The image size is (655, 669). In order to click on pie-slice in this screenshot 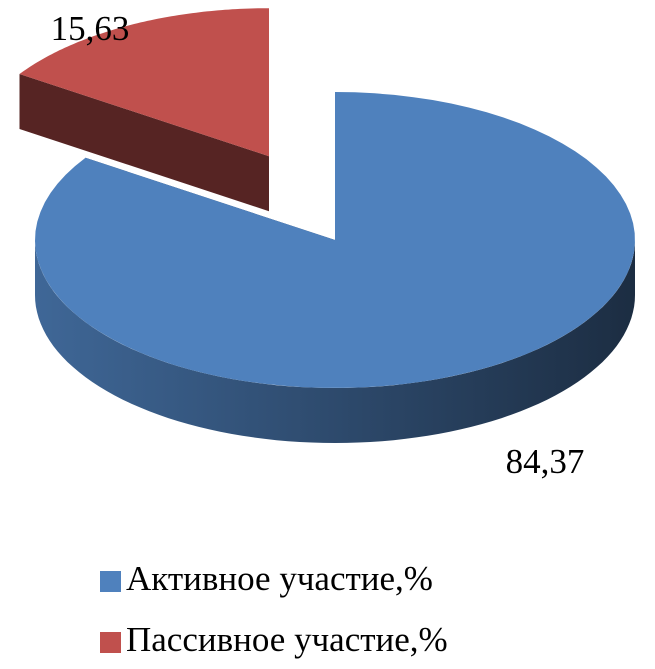, I will do `click(144, 82)`.